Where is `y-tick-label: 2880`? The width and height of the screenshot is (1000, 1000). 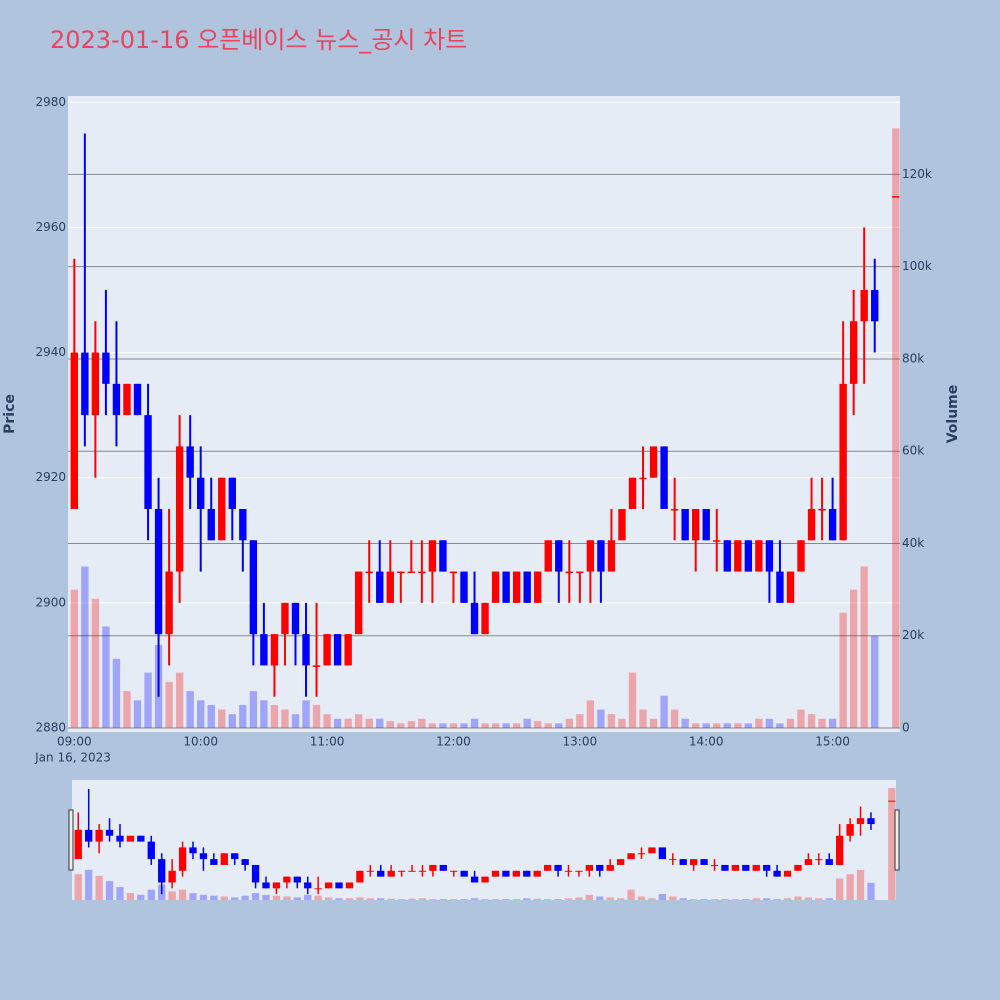 y-tick-label: 2880 is located at coordinates (50, 728).